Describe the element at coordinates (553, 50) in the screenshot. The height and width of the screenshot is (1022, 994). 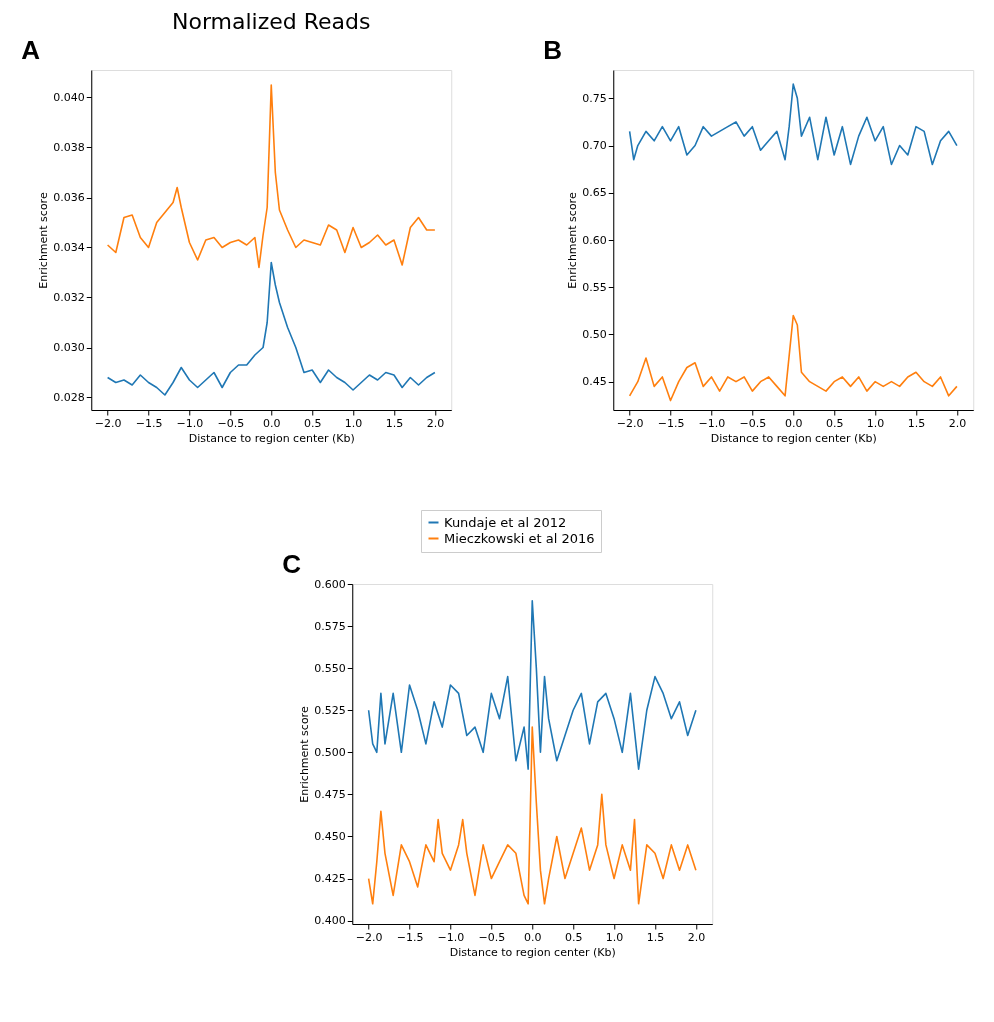
I see `text: B` at that location.